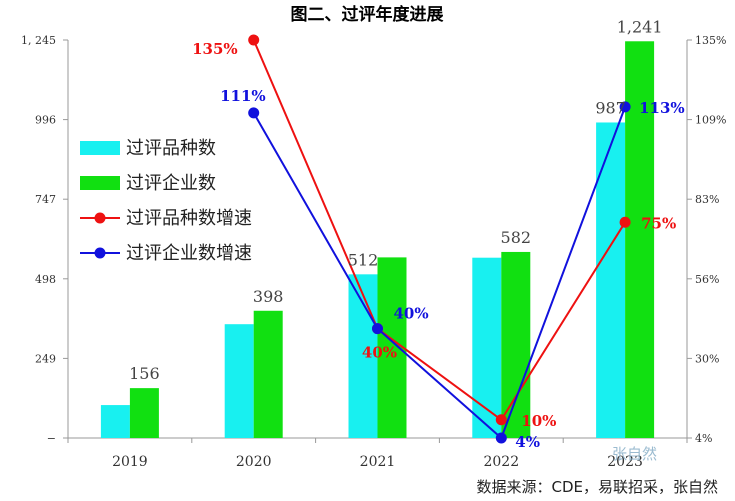 The width and height of the screenshot is (735, 501). I want to click on line-value-label: 113%, so click(662, 108).